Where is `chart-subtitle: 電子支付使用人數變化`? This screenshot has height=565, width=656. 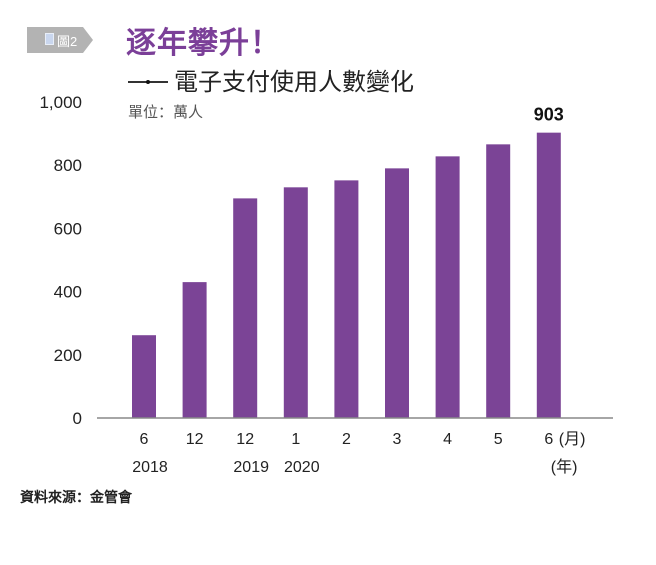
chart-subtitle: 電子支付使用人數變化 is located at coordinates (271, 79).